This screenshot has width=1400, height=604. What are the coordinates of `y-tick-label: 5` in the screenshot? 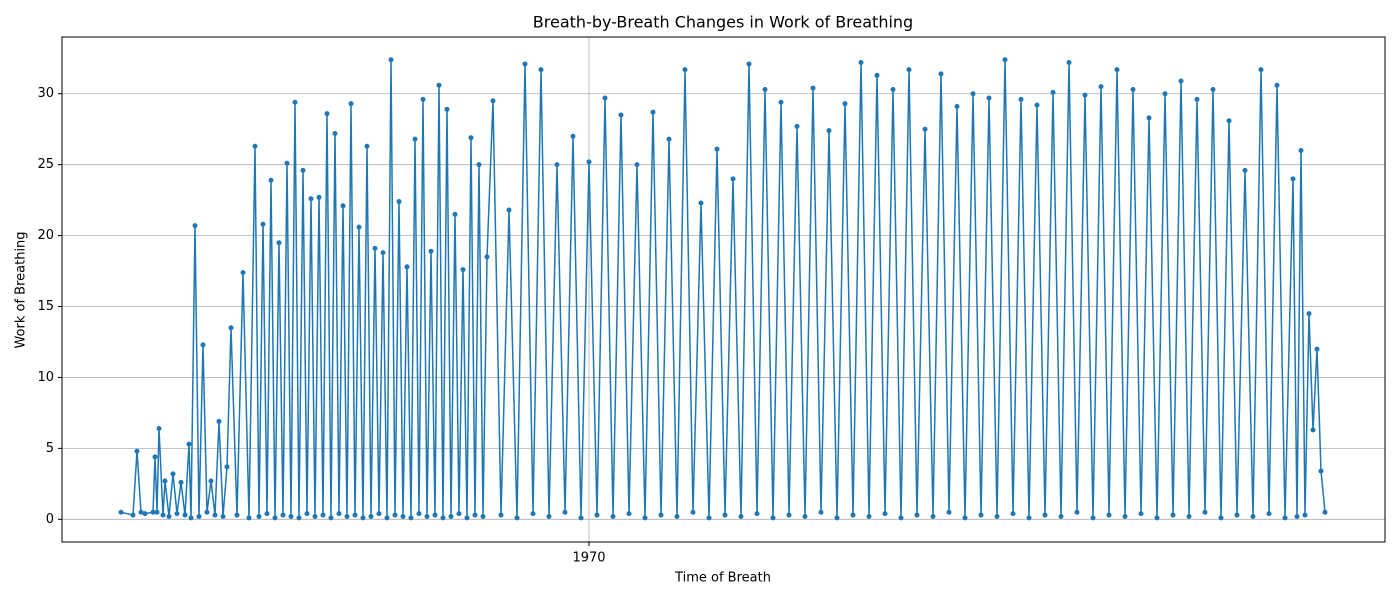 It's located at (50, 448).